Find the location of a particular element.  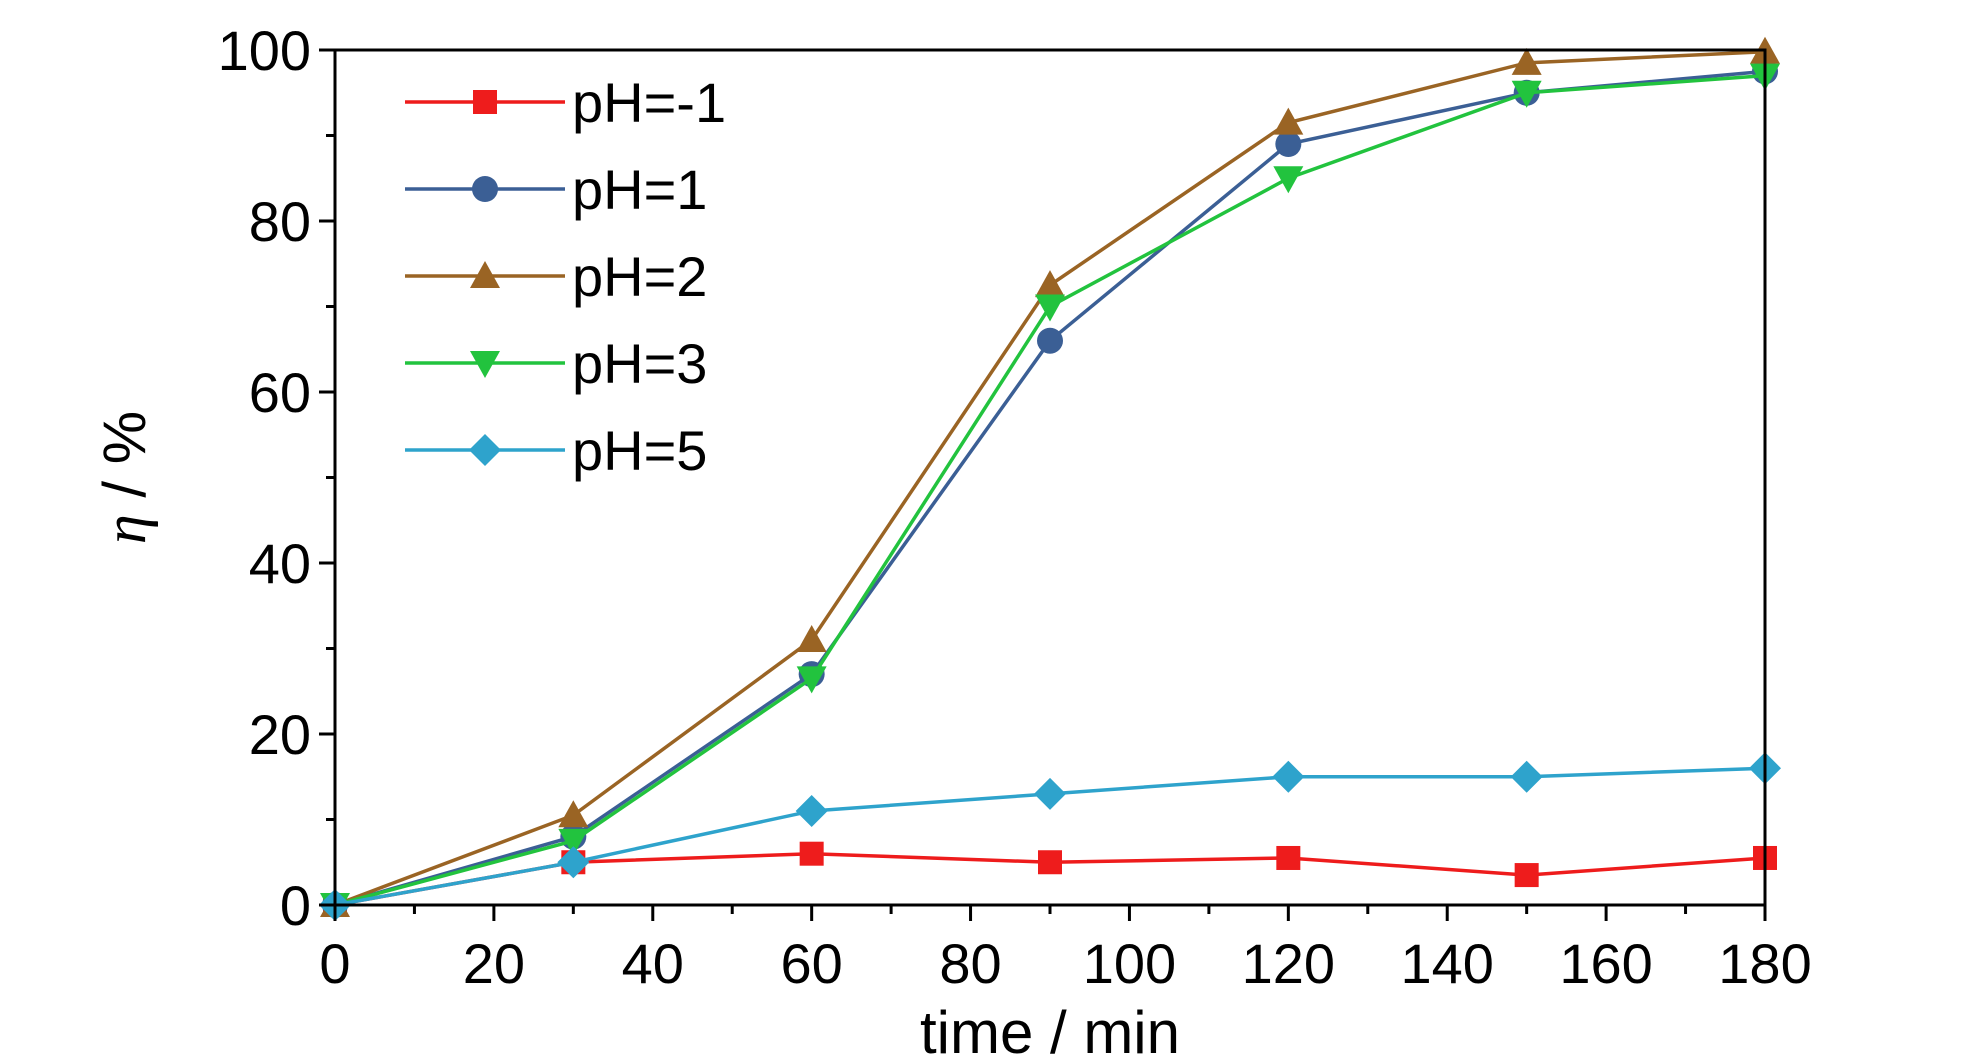

x-tick-label: 100 is located at coordinates (1129, 963).